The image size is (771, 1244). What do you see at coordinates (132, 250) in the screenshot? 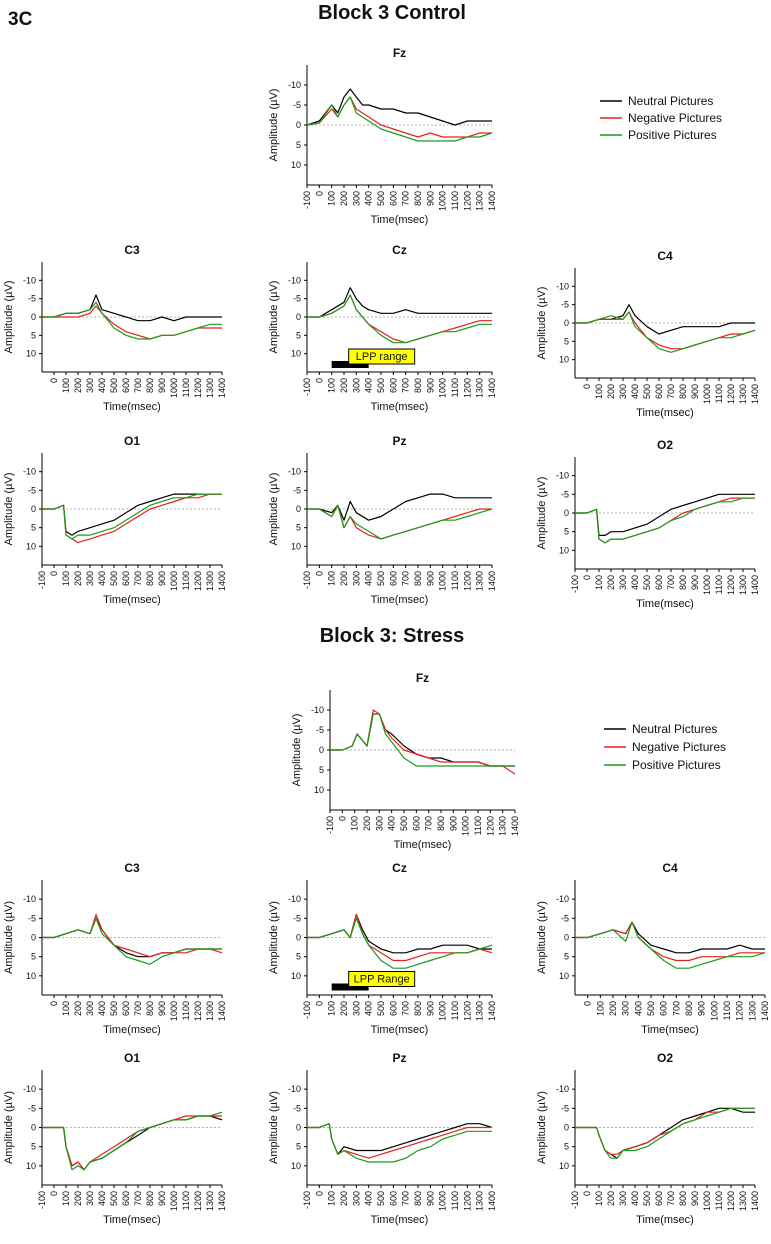
I see `panel-title: C3` at bounding box center [132, 250].